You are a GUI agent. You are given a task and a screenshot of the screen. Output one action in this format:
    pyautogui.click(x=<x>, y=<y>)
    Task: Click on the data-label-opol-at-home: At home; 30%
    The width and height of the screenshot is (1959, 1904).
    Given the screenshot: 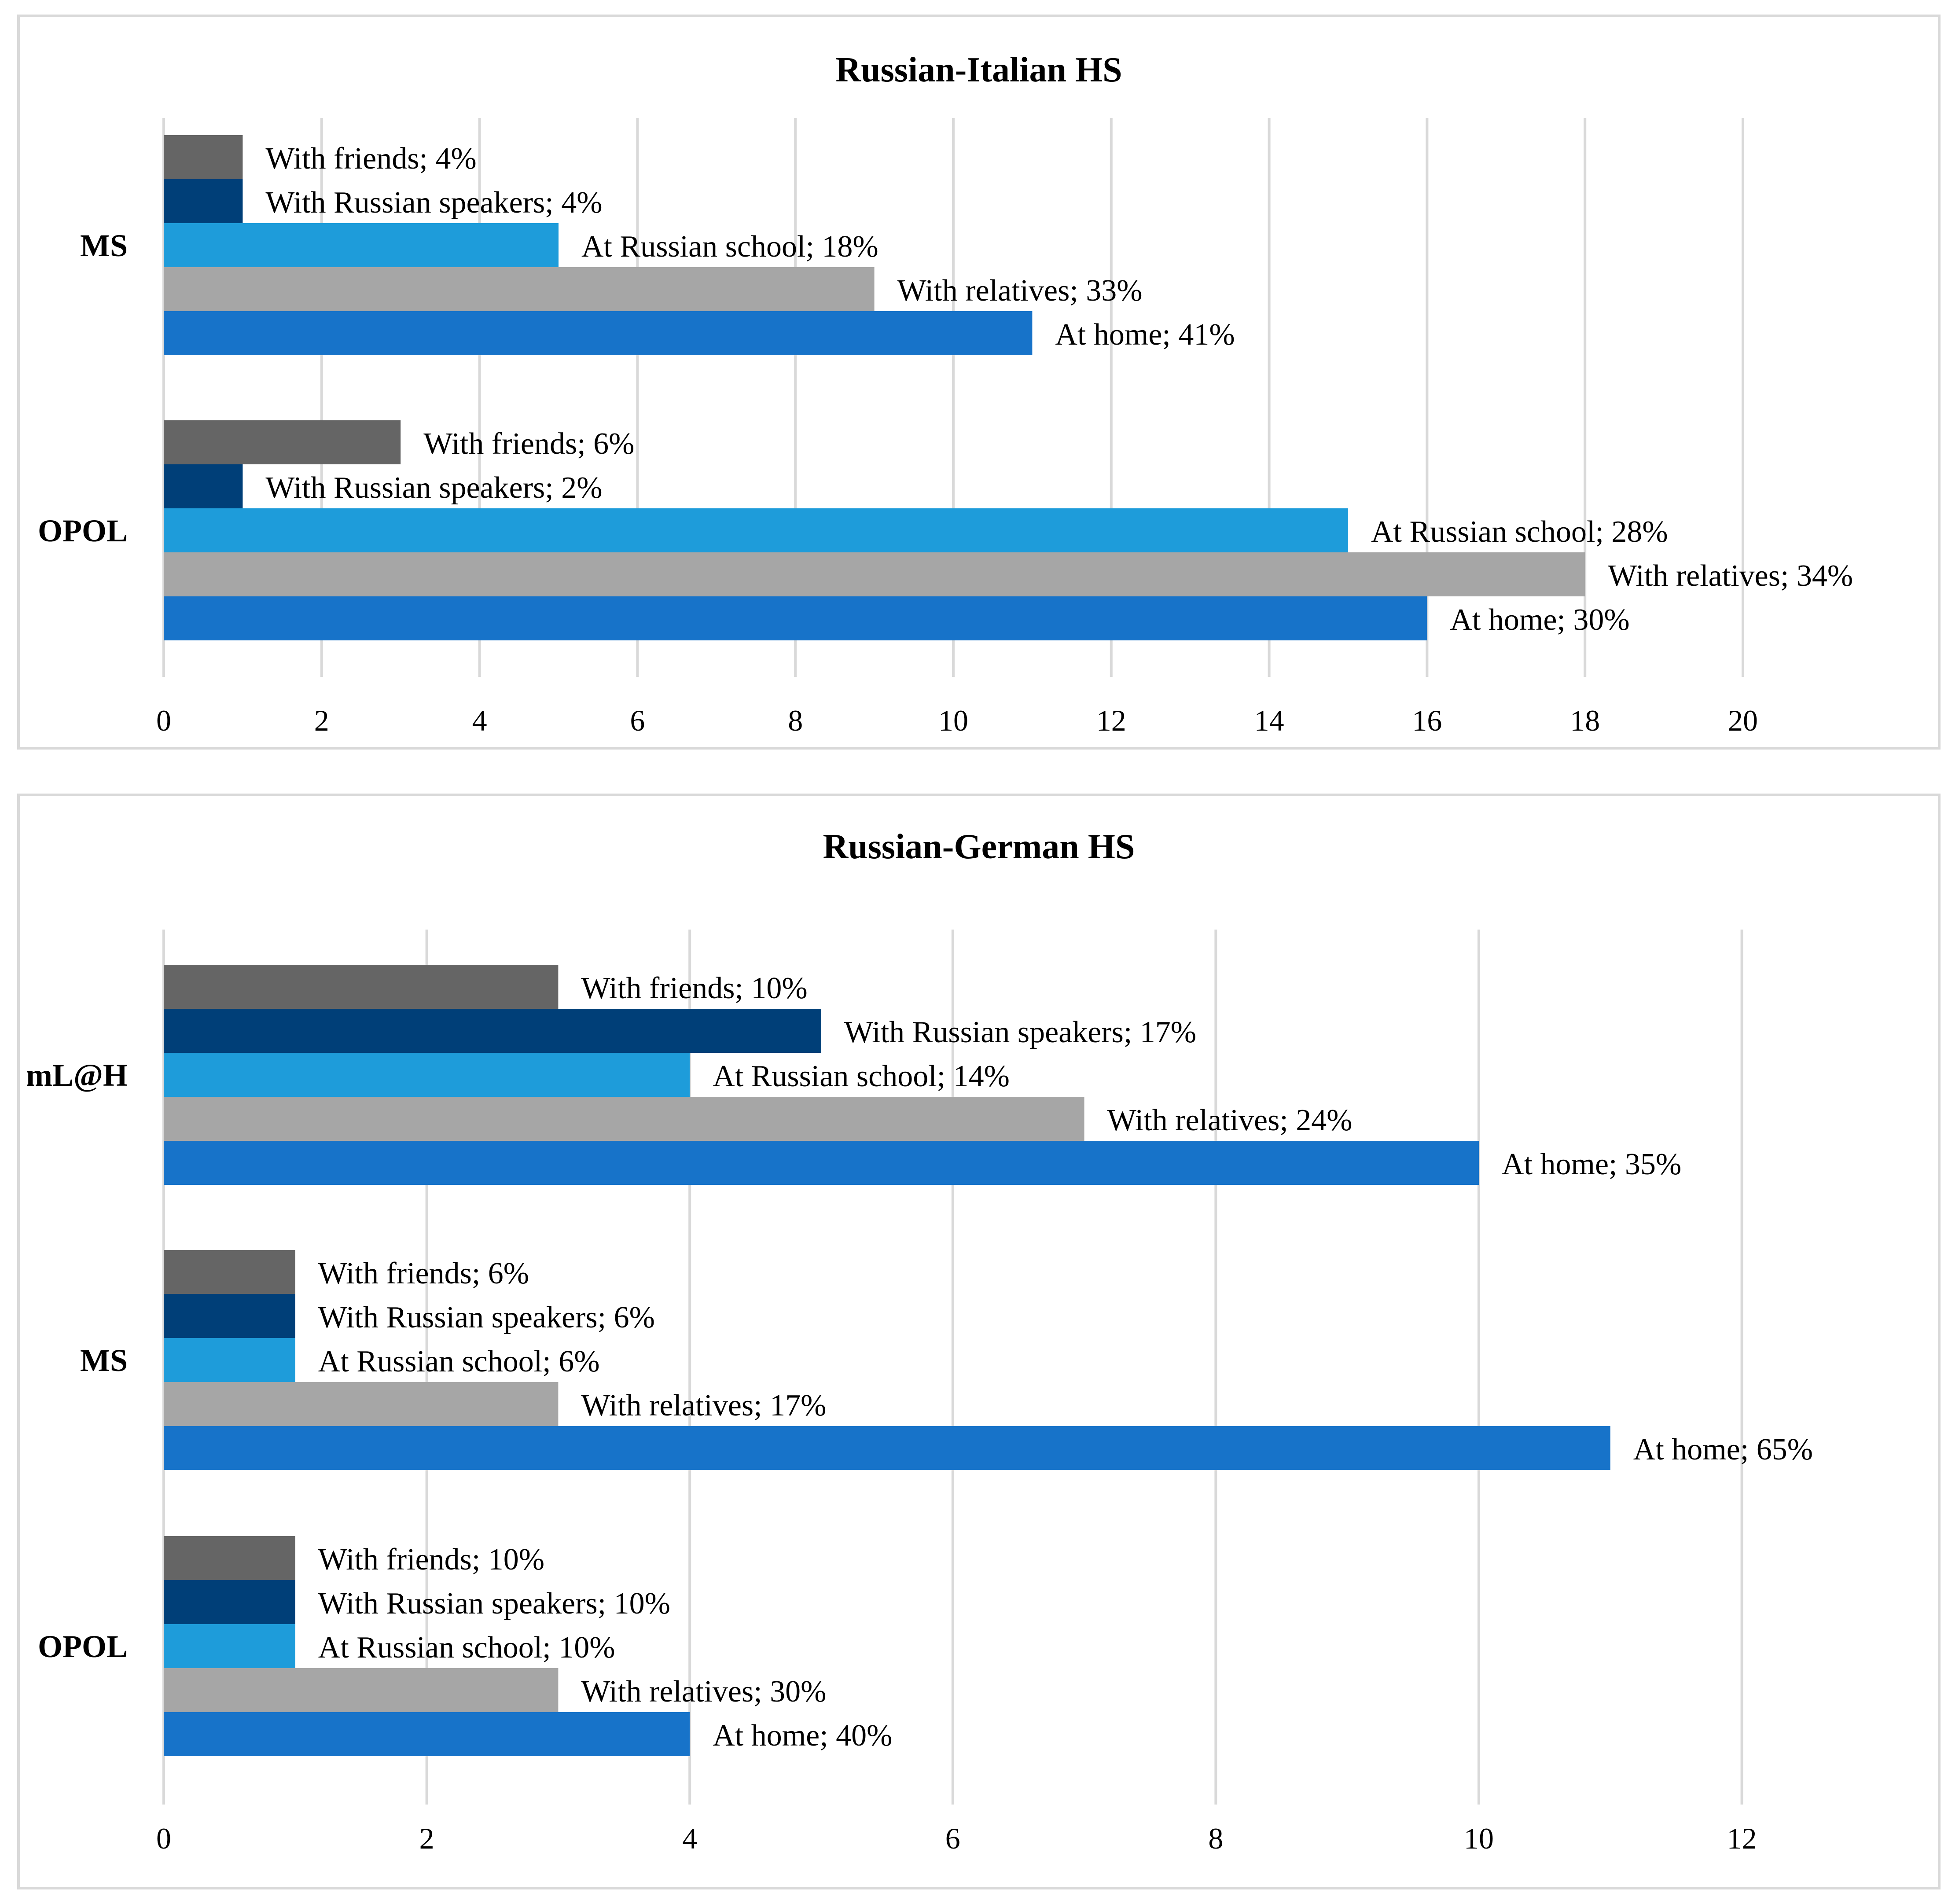 What is the action you would take?
    pyautogui.click(x=1539, y=620)
    